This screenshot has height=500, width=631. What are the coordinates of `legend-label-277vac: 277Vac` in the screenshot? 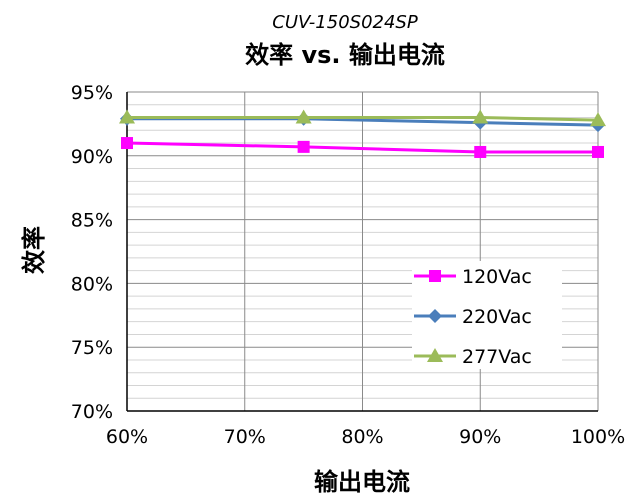 It's located at (497, 357).